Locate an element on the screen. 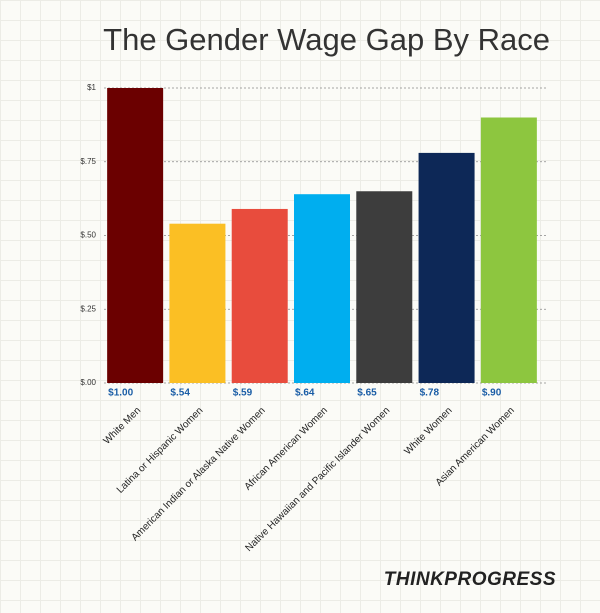  value-label: $.59 is located at coordinates (243, 393).